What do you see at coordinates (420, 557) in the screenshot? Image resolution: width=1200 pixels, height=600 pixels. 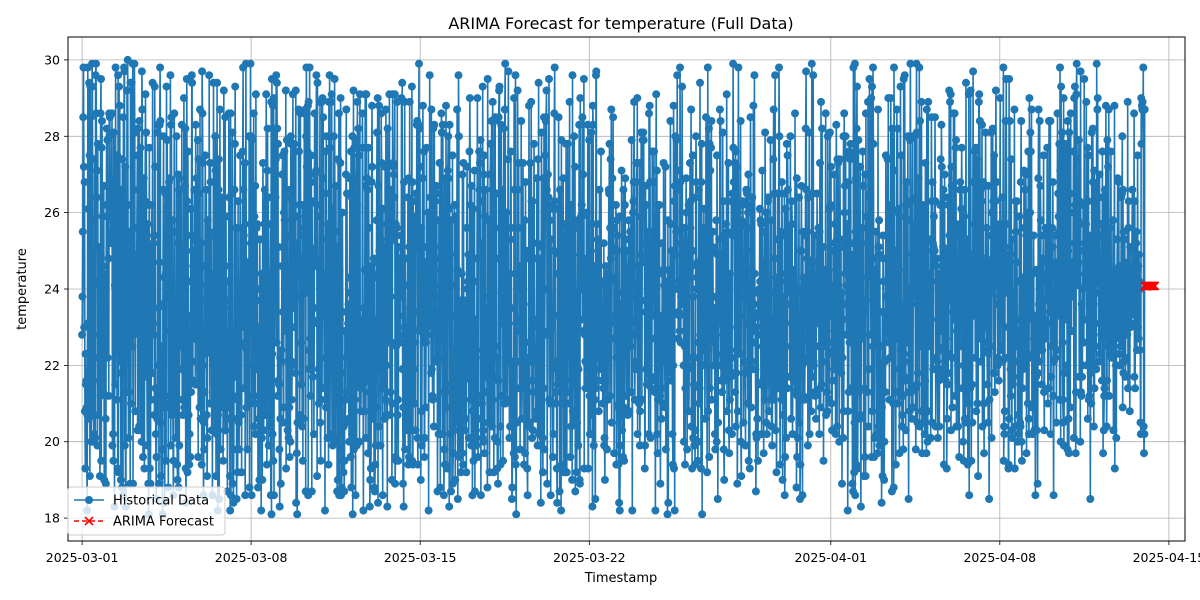 I see `x-tick-label: 2025-03-15` at bounding box center [420, 557].